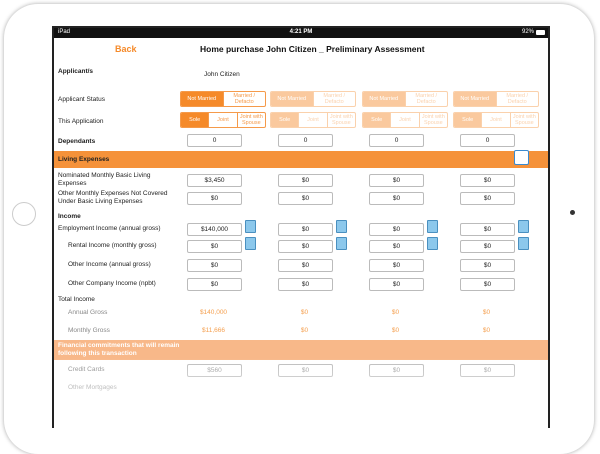 This screenshot has width=600, height=454. What do you see at coordinates (64, 32) in the screenshot?
I see `carrier: iPad` at bounding box center [64, 32].